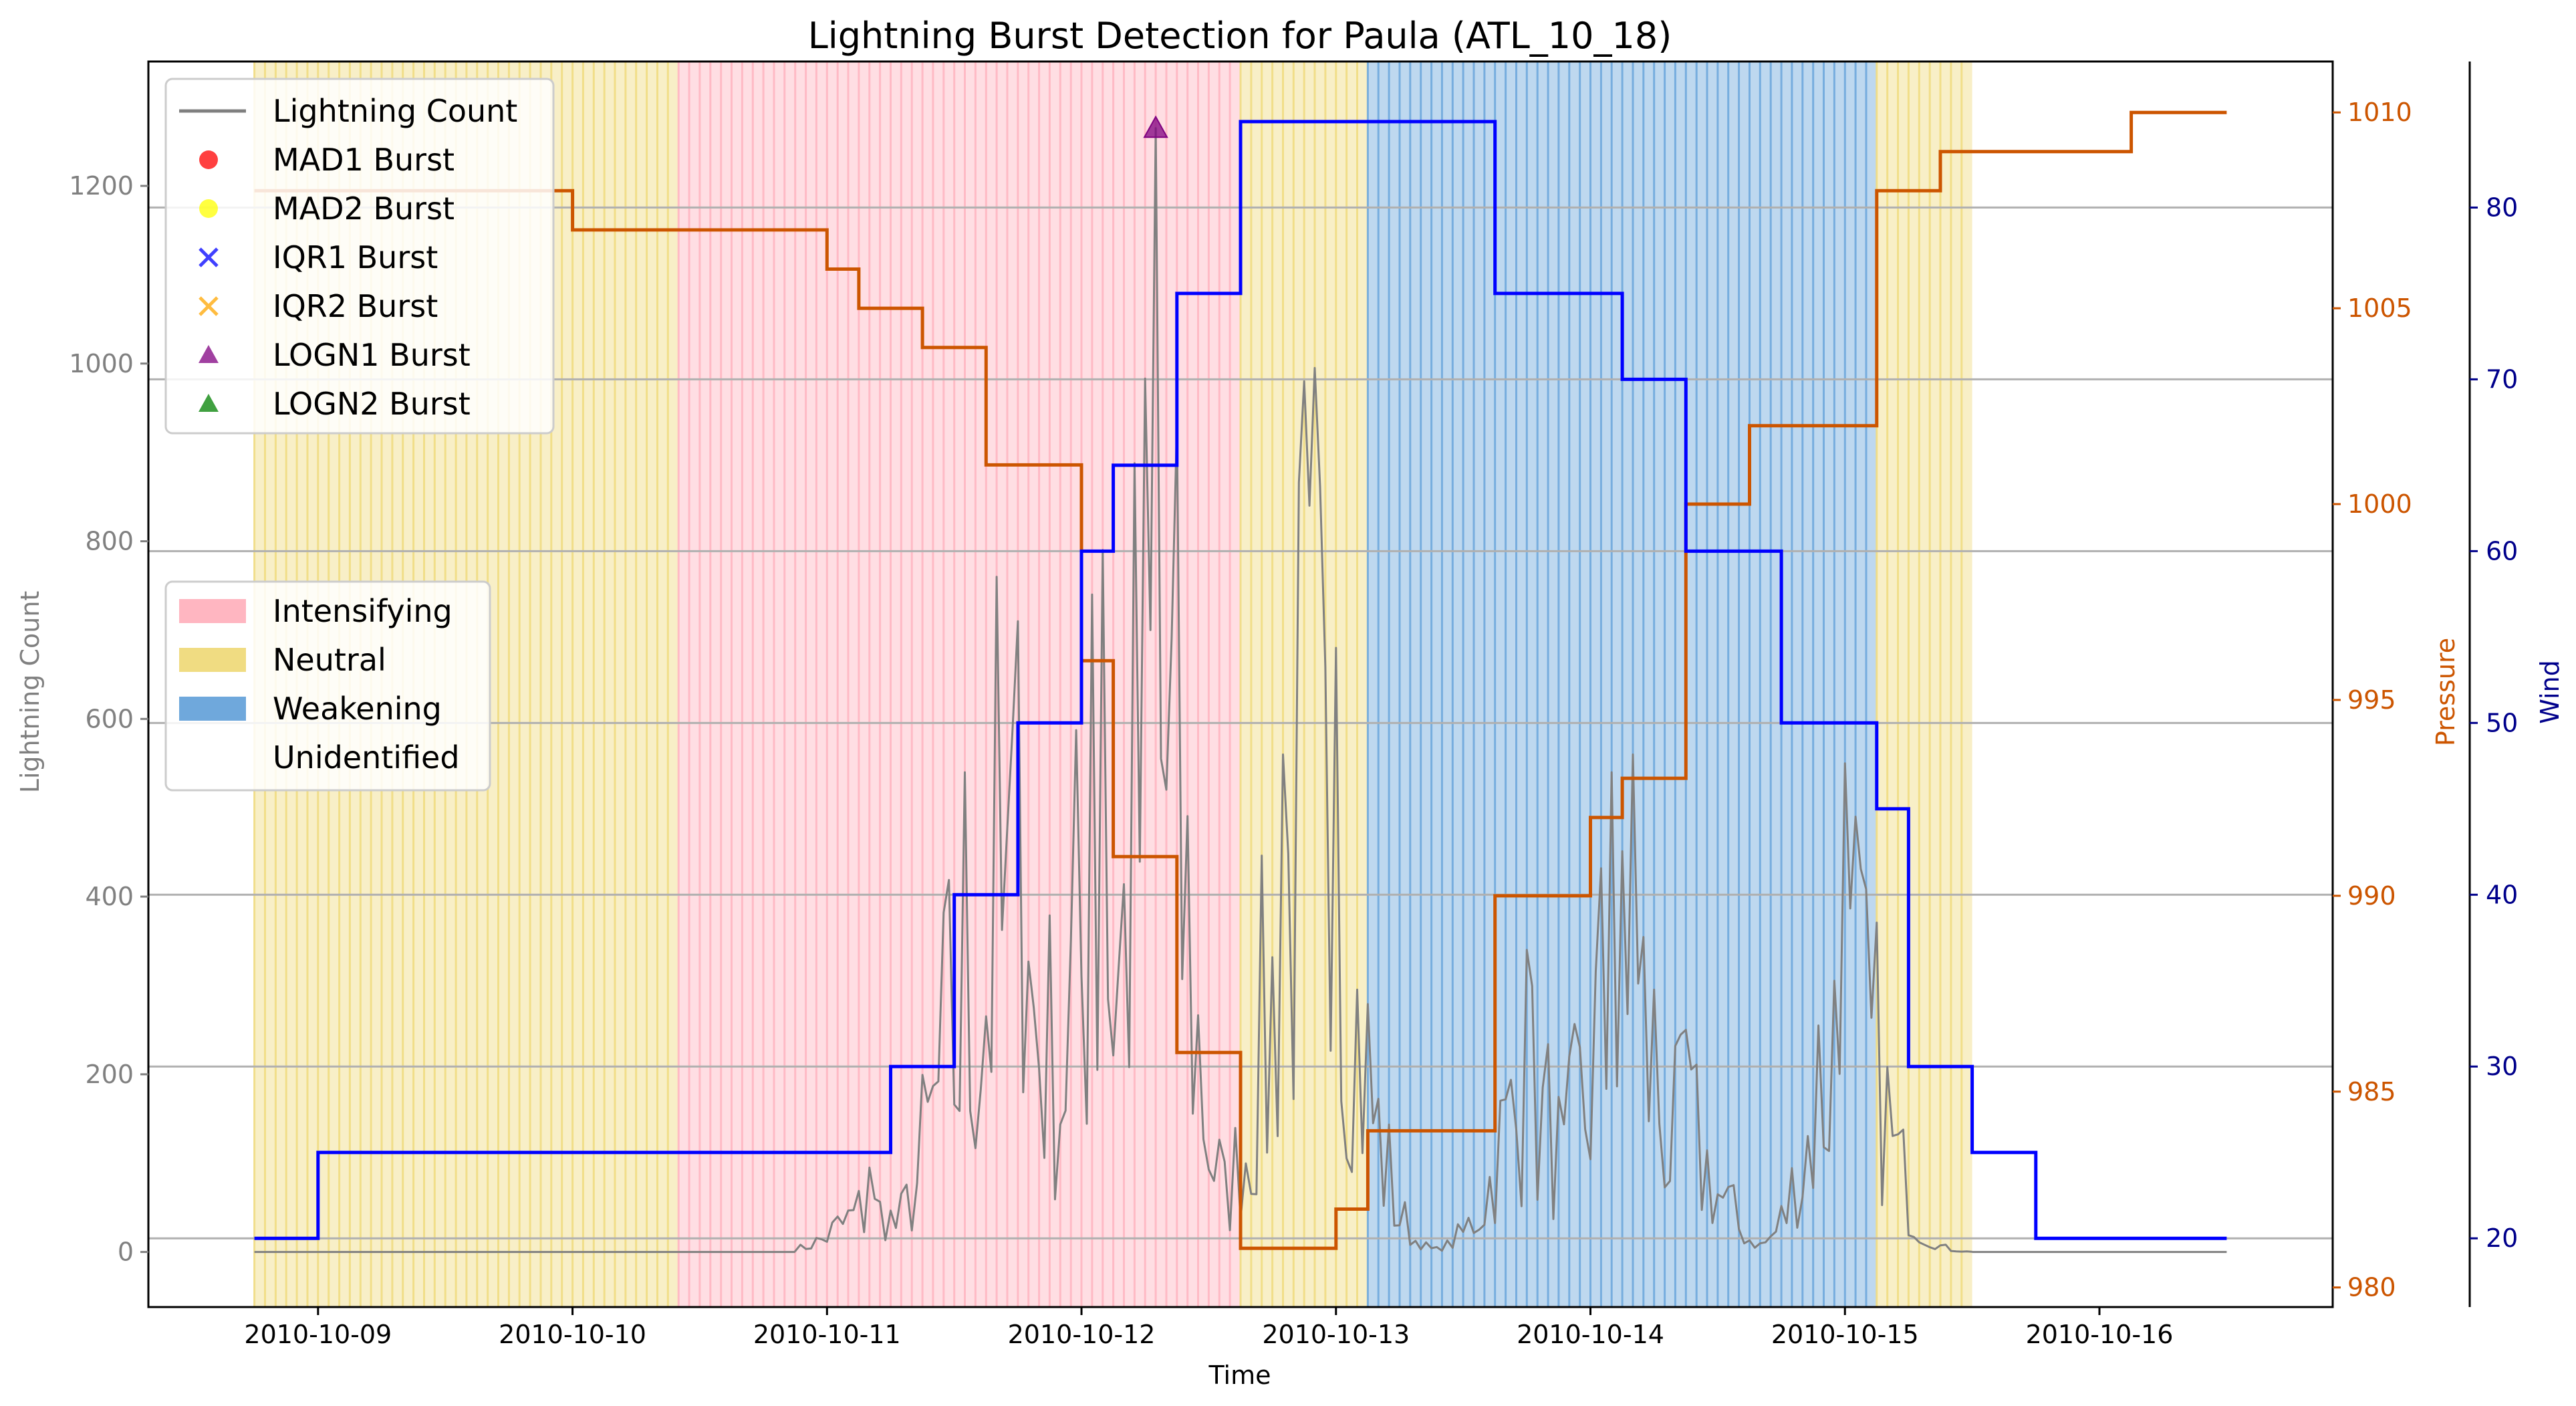  Describe the element at coordinates (328, 686) in the screenshot. I see `legend-phases: Intensifying Neutral Weakening Unidentified` at that location.